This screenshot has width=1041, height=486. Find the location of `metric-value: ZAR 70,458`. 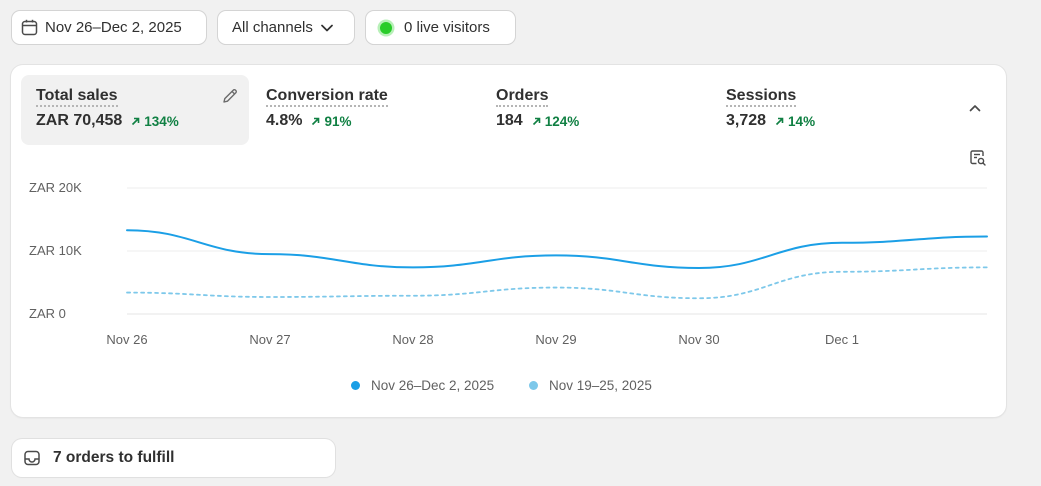

metric-value: ZAR 70,458 is located at coordinates (79, 120).